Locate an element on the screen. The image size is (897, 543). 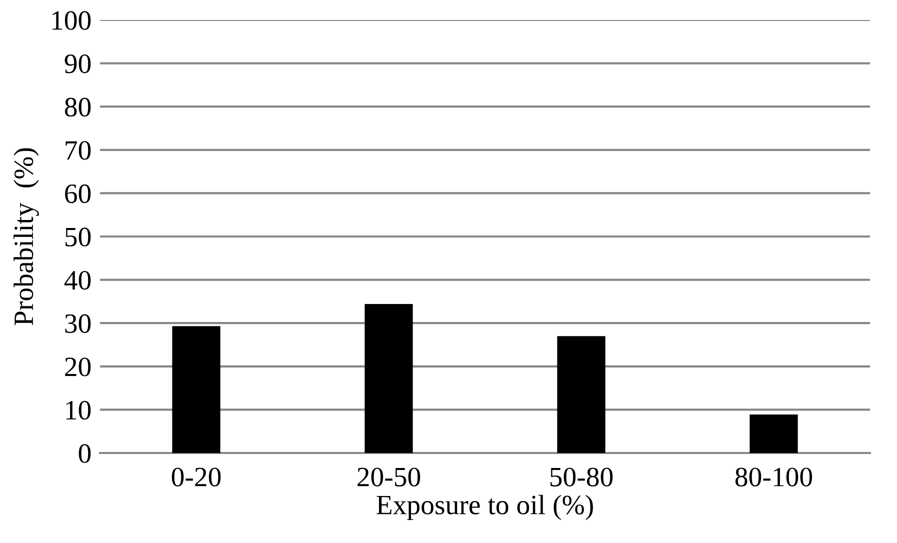
y-tick-label: 10 is located at coordinates (78, 410).